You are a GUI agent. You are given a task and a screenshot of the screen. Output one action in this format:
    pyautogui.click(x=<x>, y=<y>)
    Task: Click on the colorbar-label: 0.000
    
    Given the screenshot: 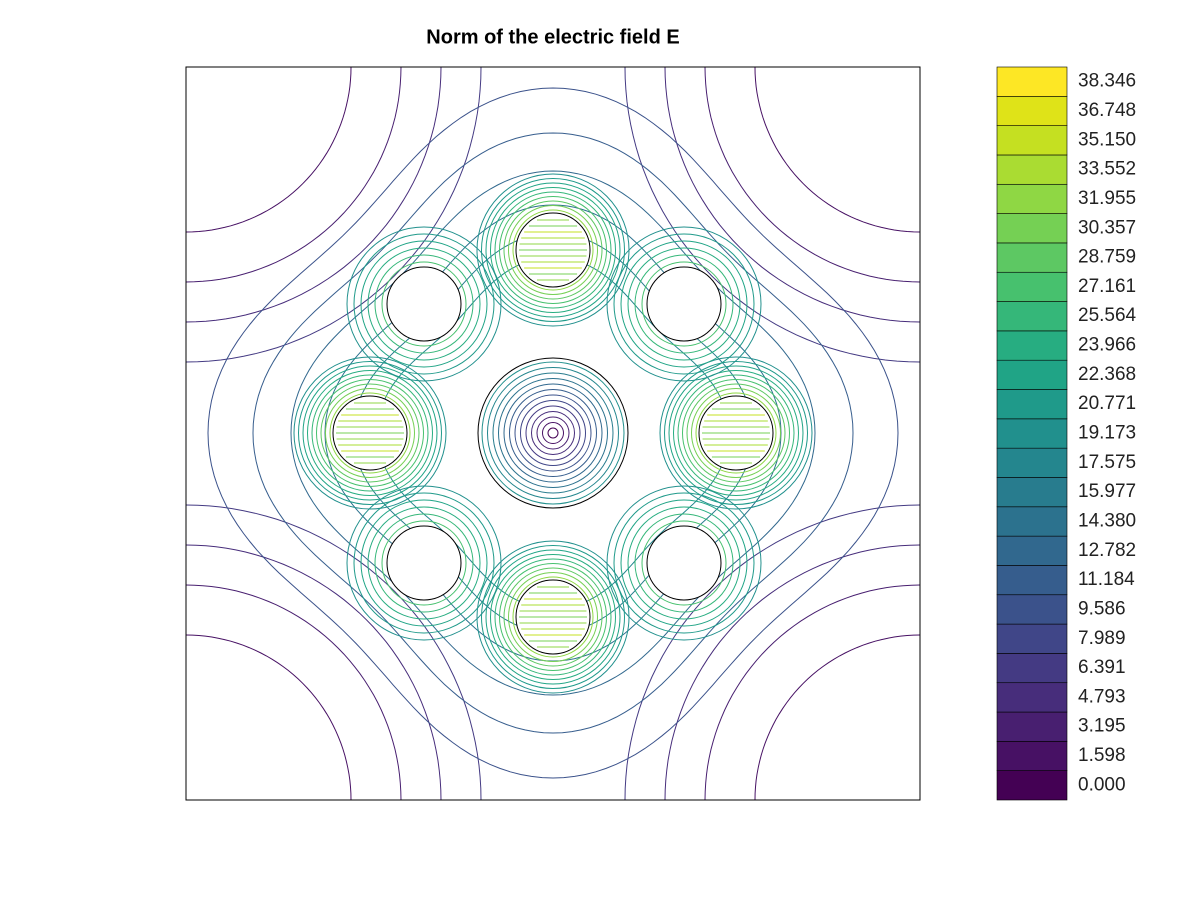 What is the action you would take?
    pyautogui.click(x=1102, y=784)
    